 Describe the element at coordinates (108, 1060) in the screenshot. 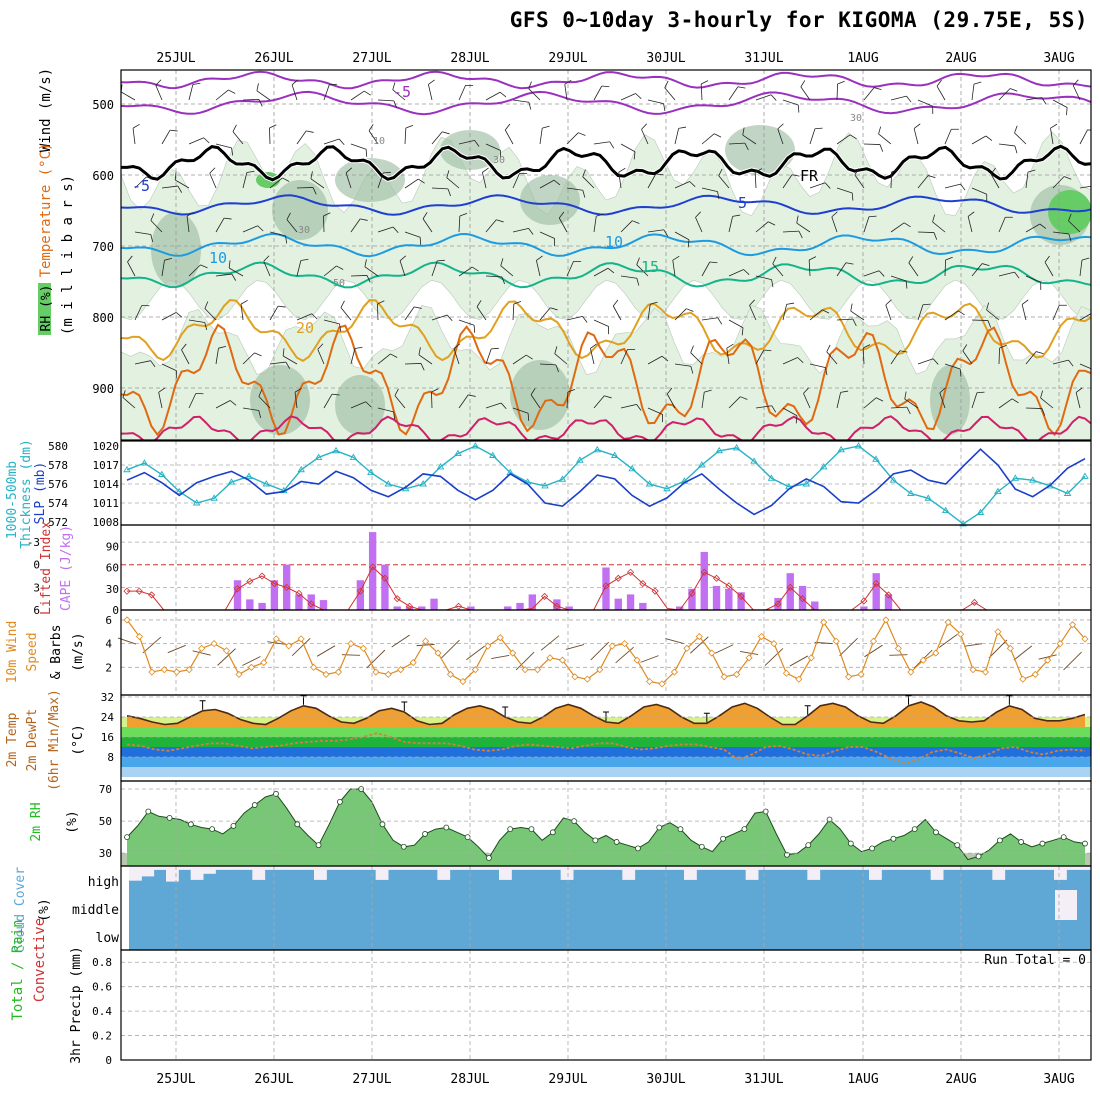

I see `precip-tick-label: 0` at that location.